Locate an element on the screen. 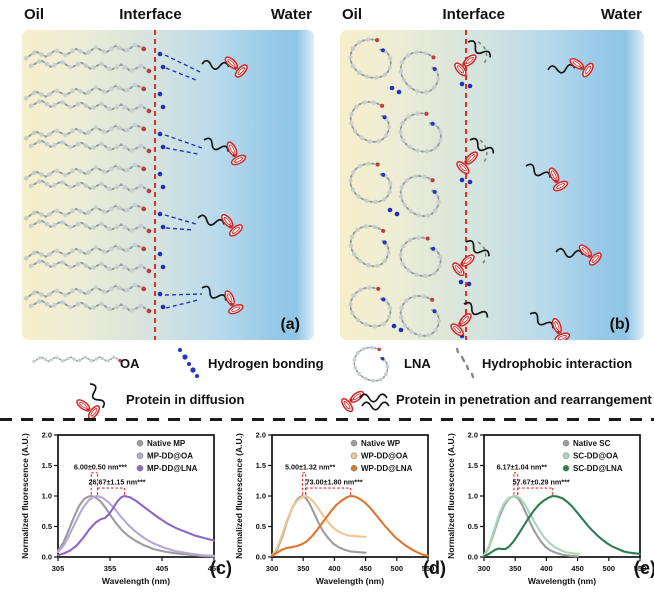 This screenshot has width=654, height=603. chart-d-tag: (d) is located at coordinates (434, 568).